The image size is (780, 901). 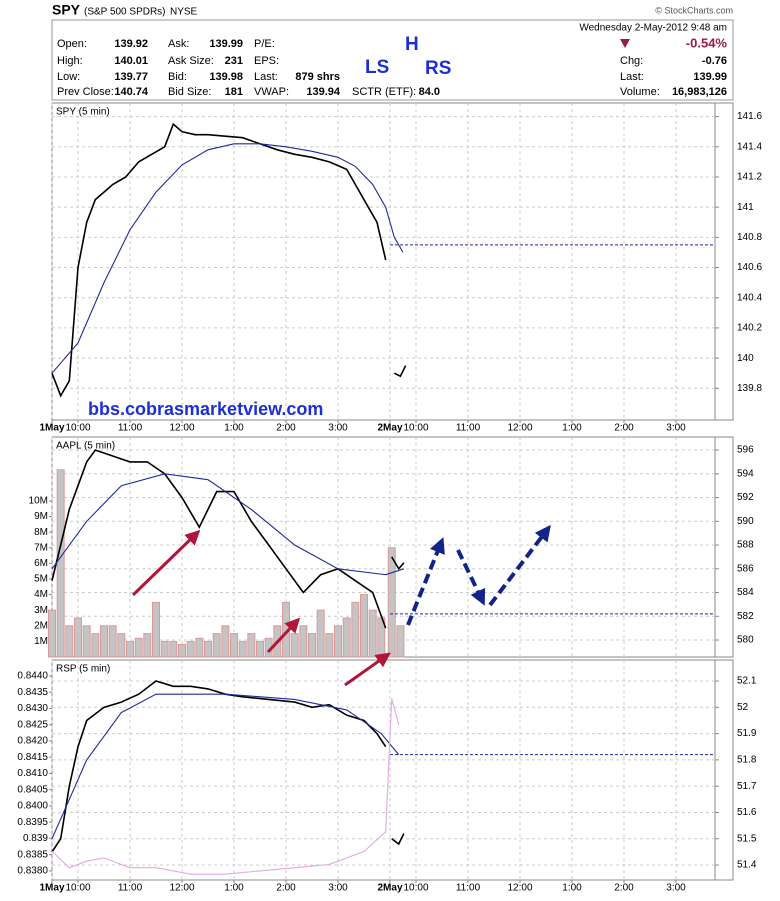 I want to click on y-tick-label: 52, so click(x=743, y=707).